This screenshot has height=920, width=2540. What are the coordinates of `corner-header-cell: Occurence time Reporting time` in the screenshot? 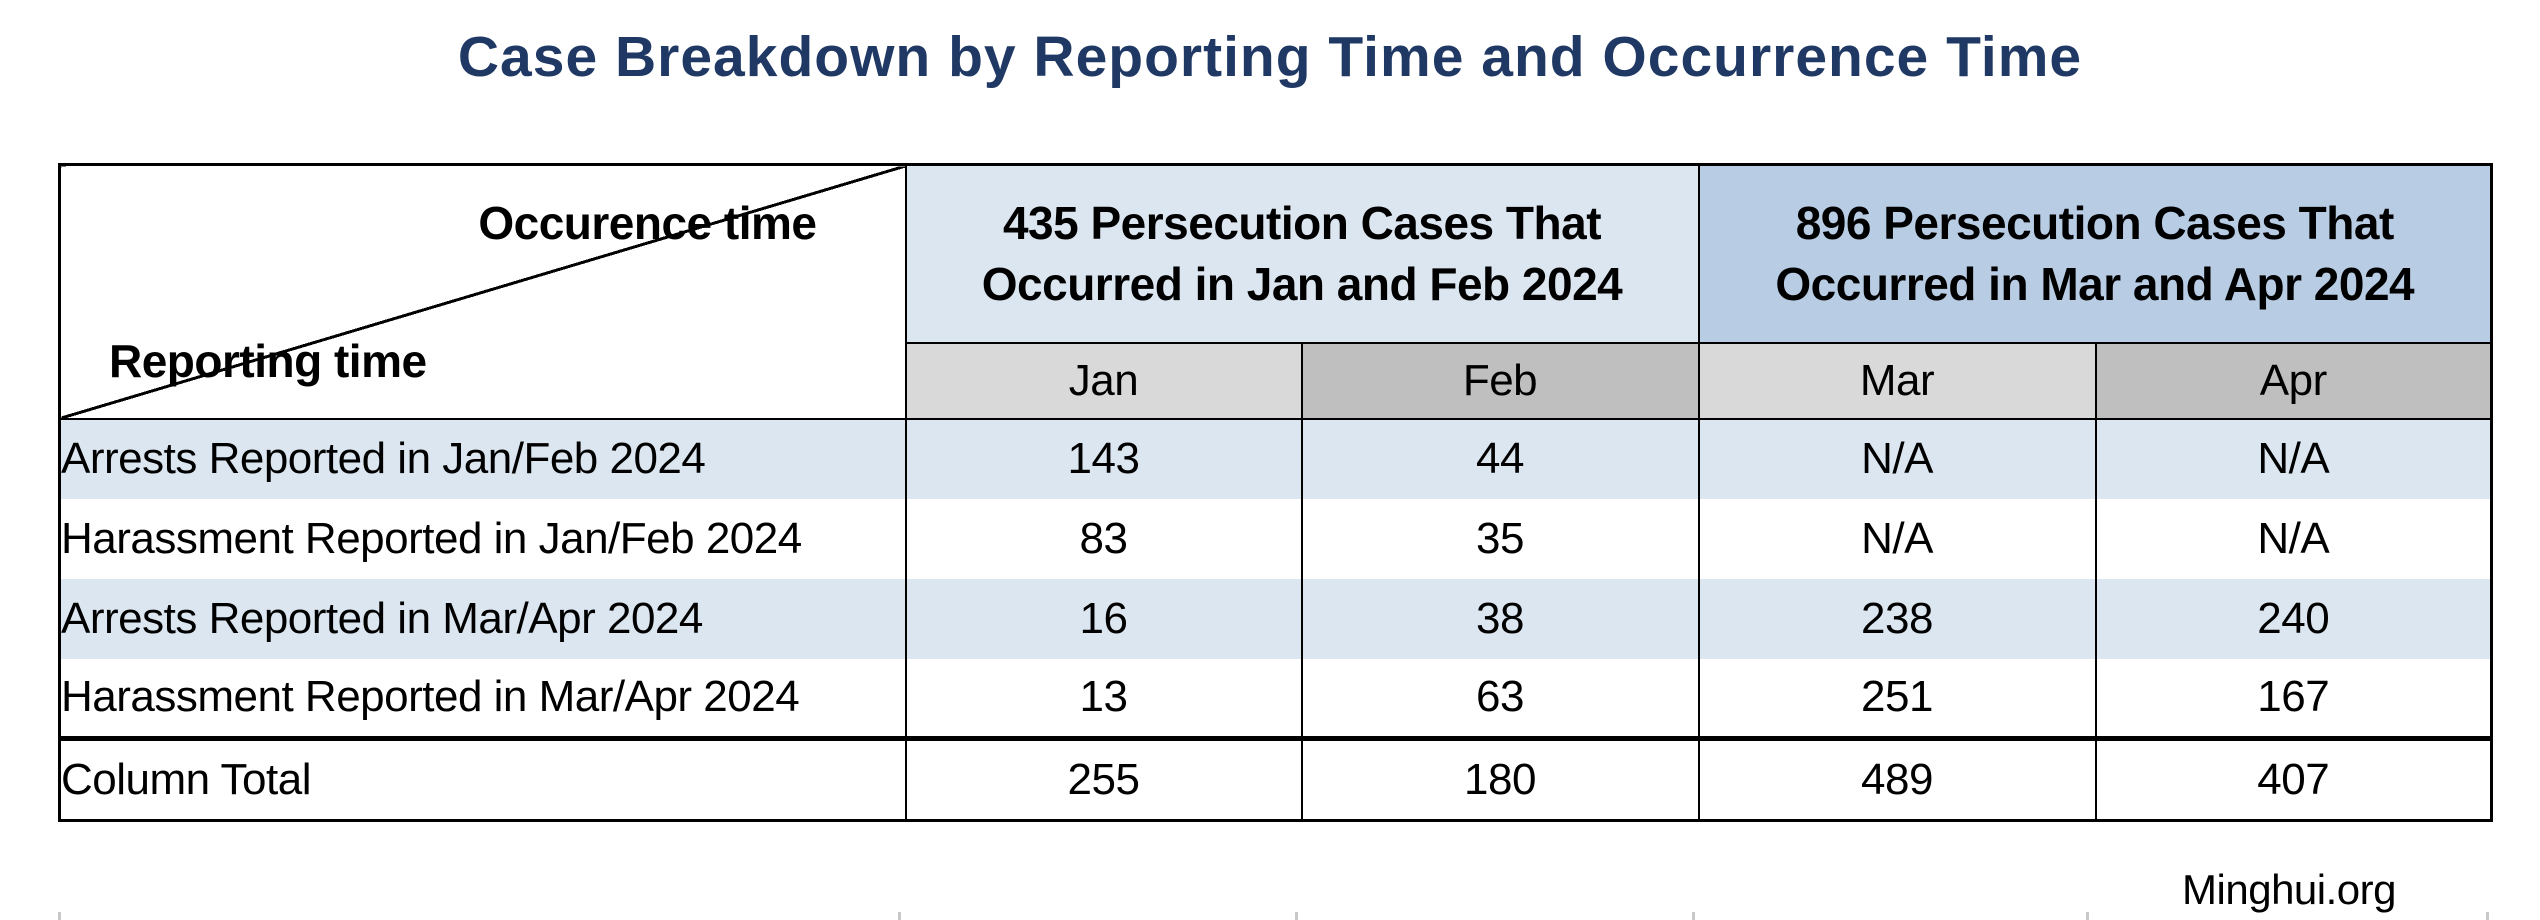 It's located at (482, 291).